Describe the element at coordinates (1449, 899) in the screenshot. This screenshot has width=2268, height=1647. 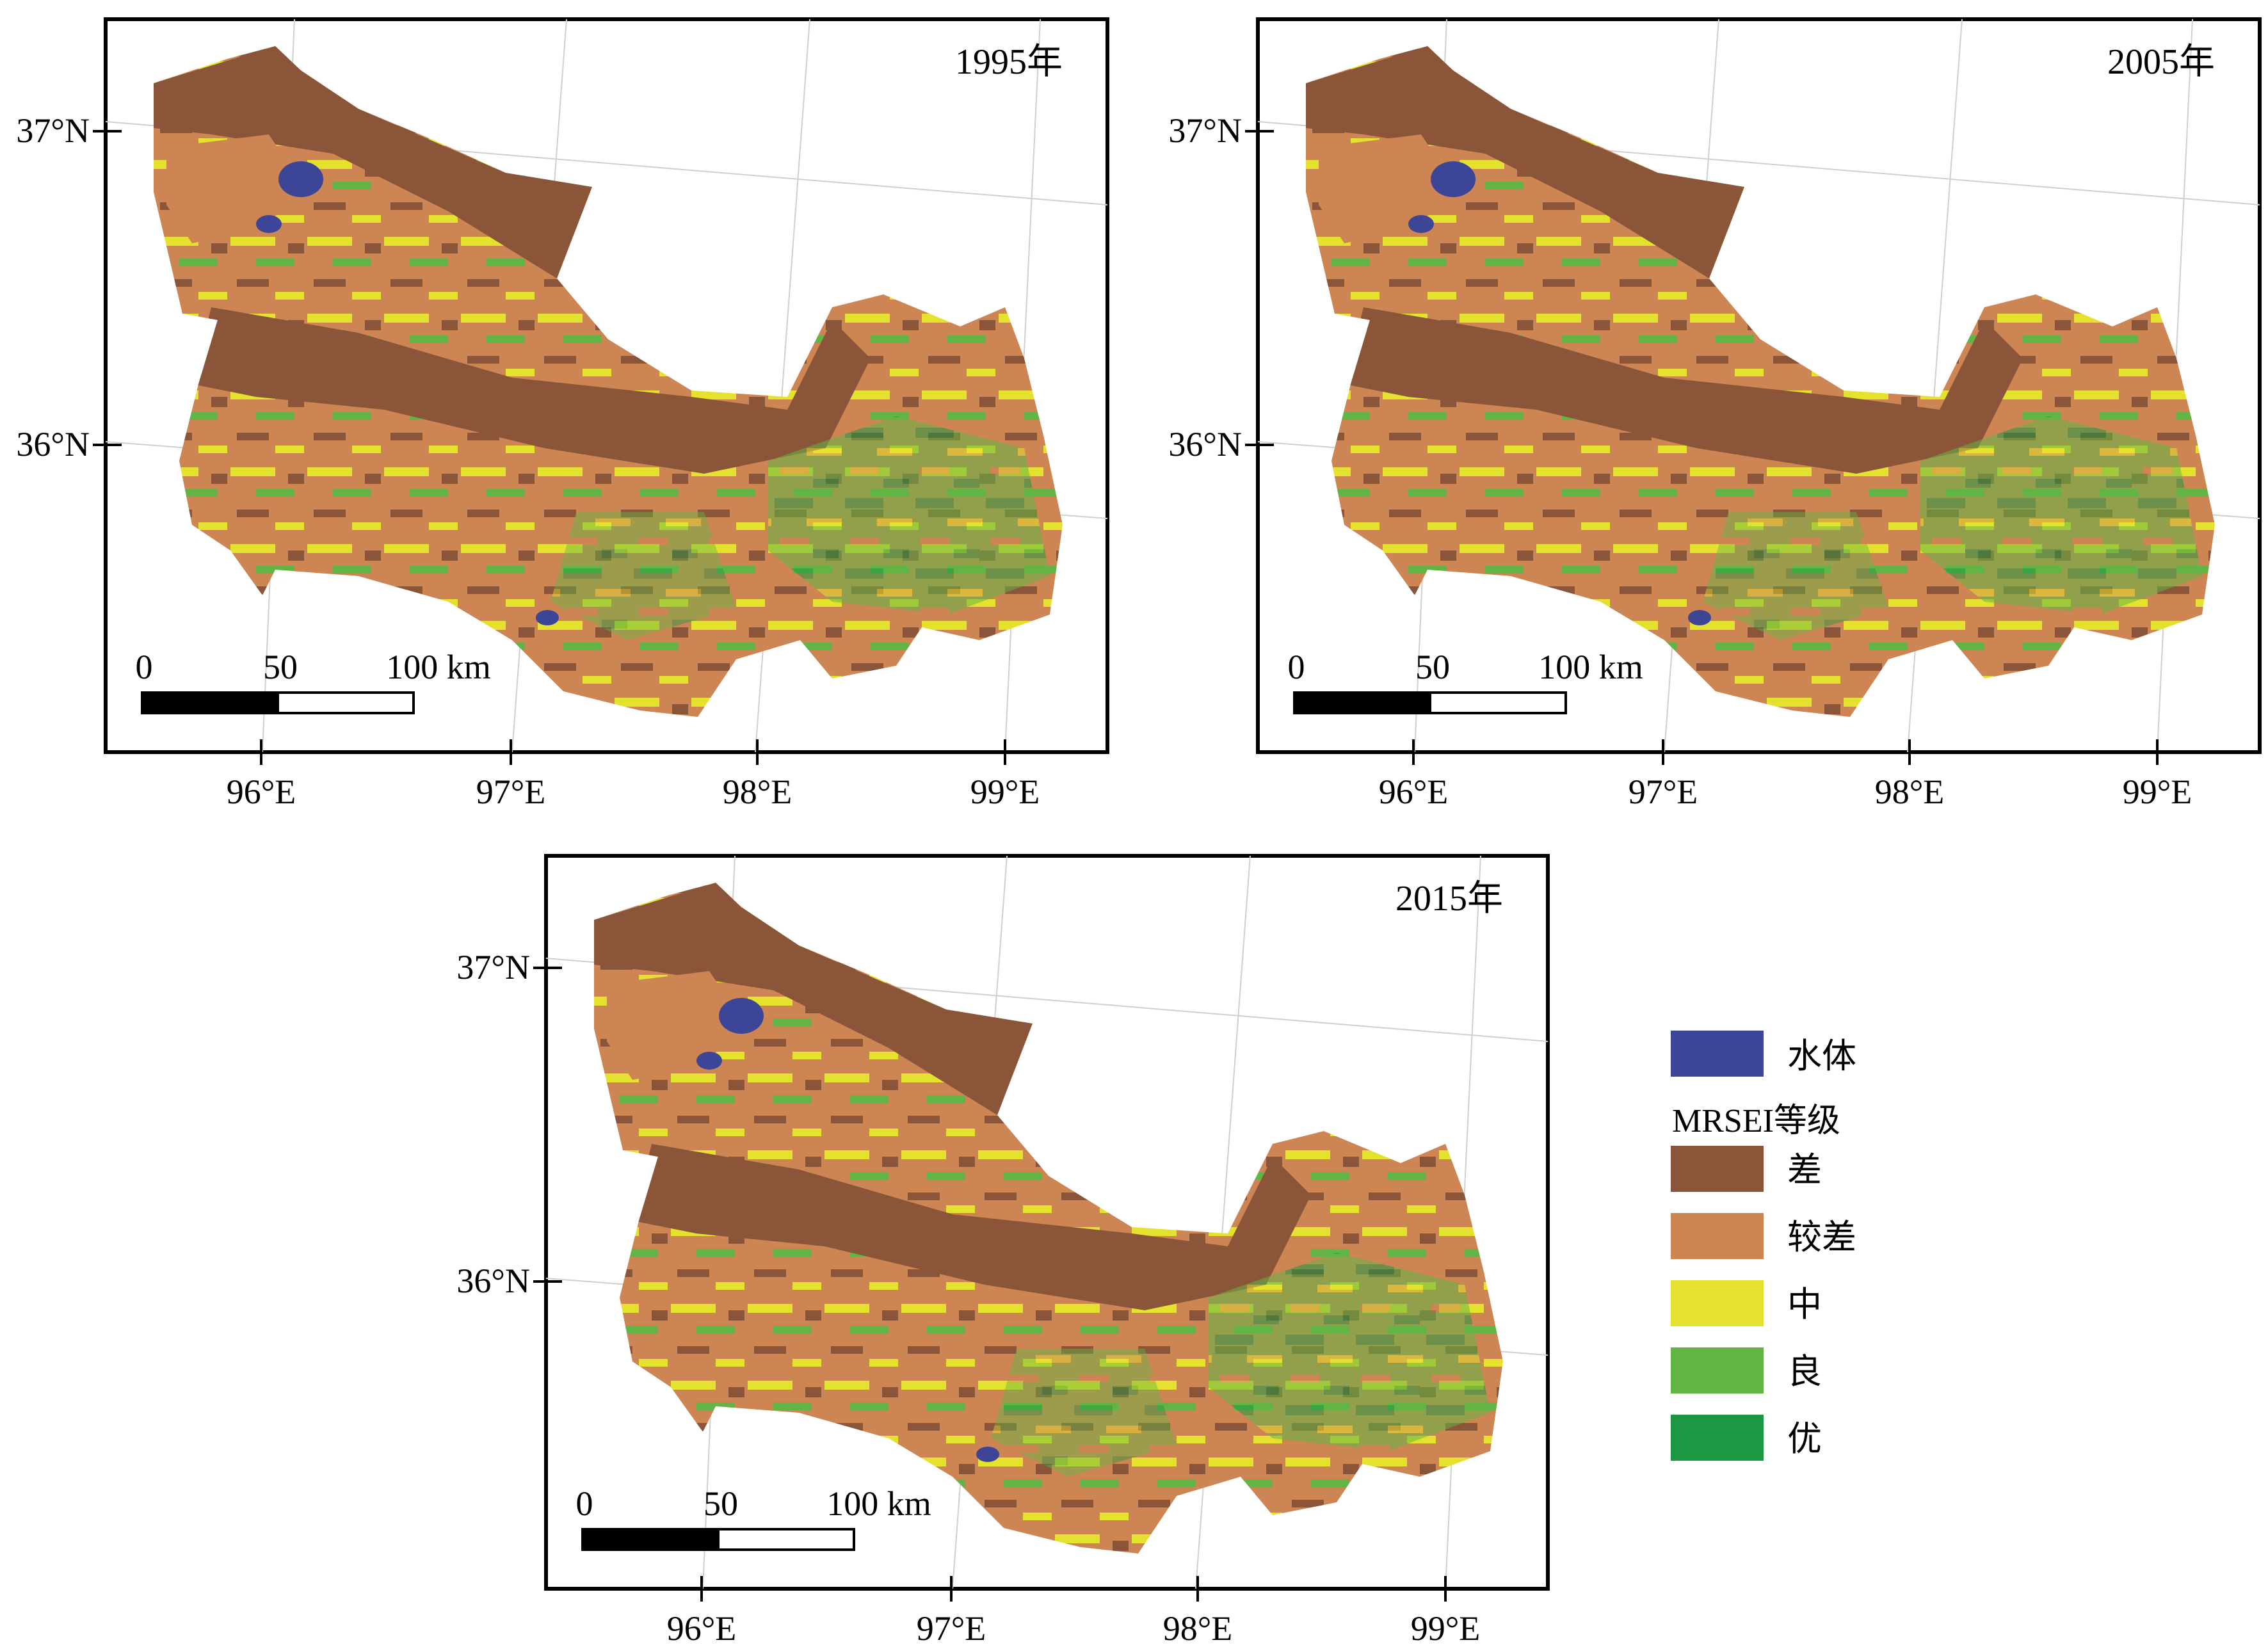
I see `map-year-label: 2015年` at that location.